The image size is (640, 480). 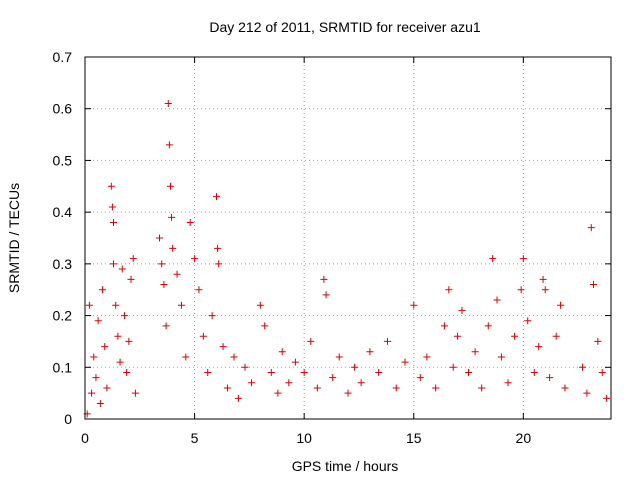 I want to click on y-tick-label: 0, so click(x=68, y=419).